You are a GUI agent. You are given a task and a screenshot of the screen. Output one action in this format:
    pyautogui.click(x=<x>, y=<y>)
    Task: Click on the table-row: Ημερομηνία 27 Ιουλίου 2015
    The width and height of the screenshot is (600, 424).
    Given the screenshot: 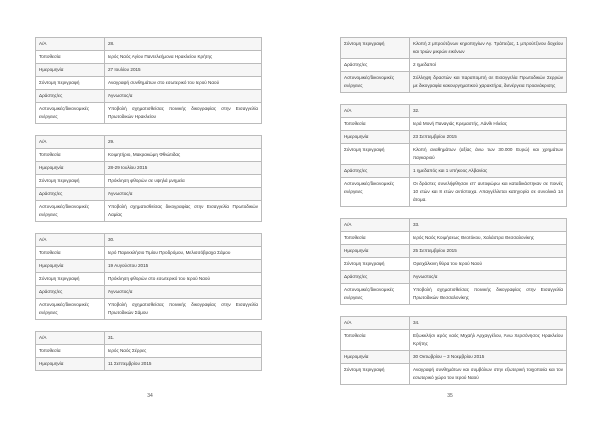 What is the action you would take?
    pyautogui.click(x=148, y=70)
    